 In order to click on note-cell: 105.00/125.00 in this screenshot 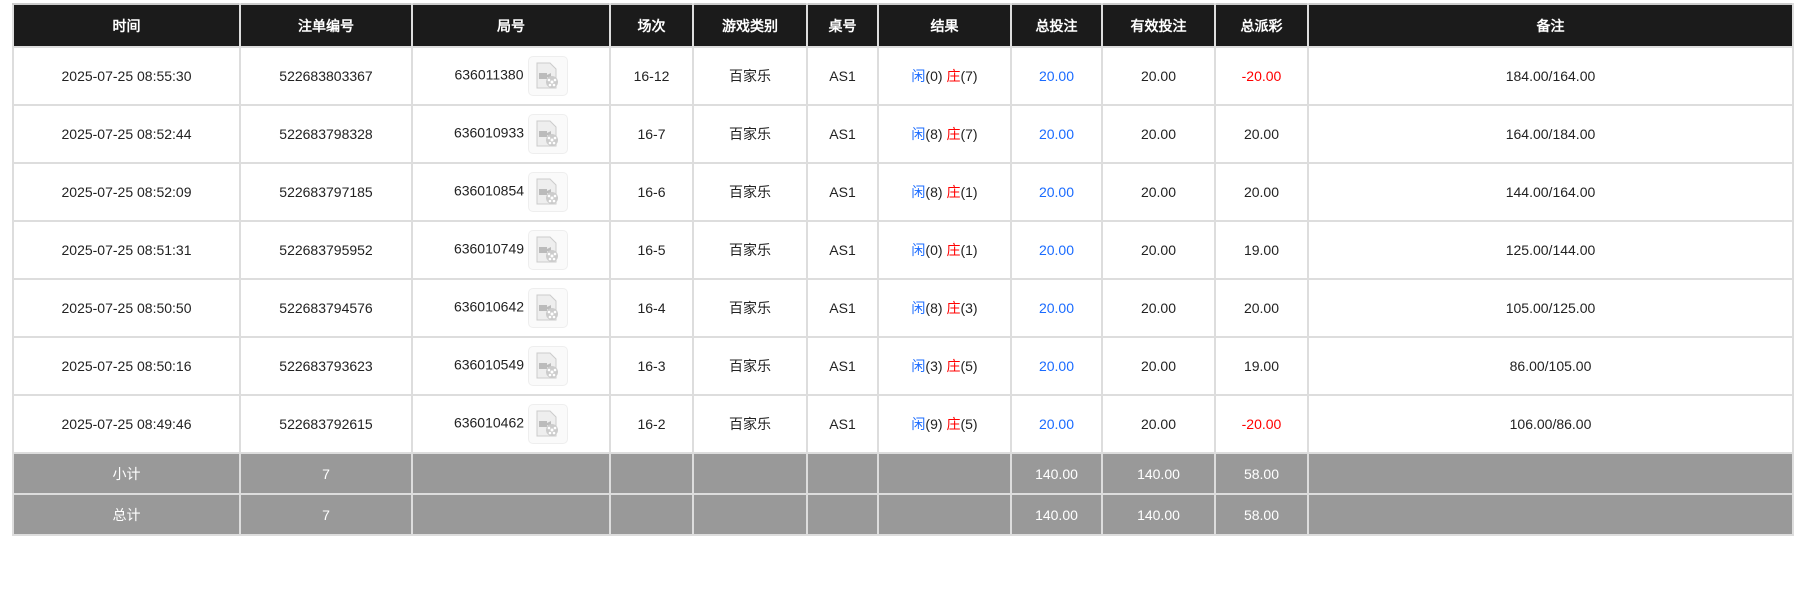, I will do `click(1550, 308)`.